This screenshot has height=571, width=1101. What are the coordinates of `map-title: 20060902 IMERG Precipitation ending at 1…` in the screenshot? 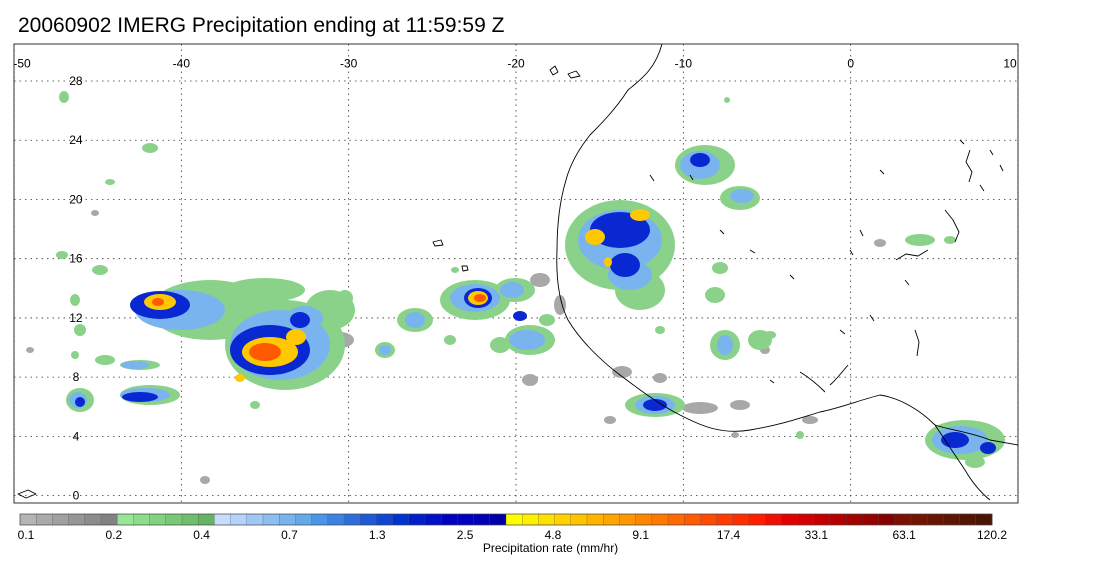 It's located at (261, 25).